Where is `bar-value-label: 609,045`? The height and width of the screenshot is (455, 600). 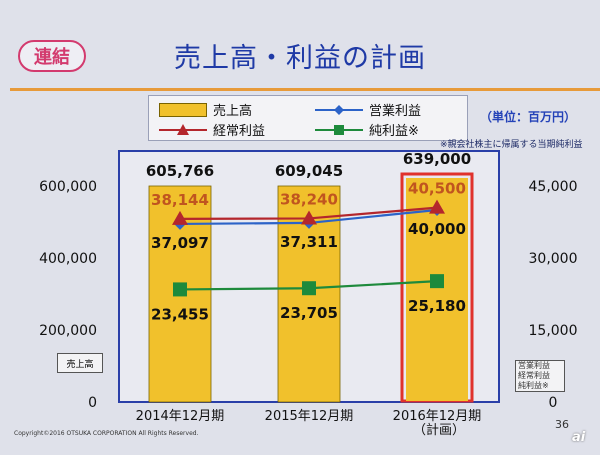 bar-value-label: 609,045 is located at coordinates (309, 171).